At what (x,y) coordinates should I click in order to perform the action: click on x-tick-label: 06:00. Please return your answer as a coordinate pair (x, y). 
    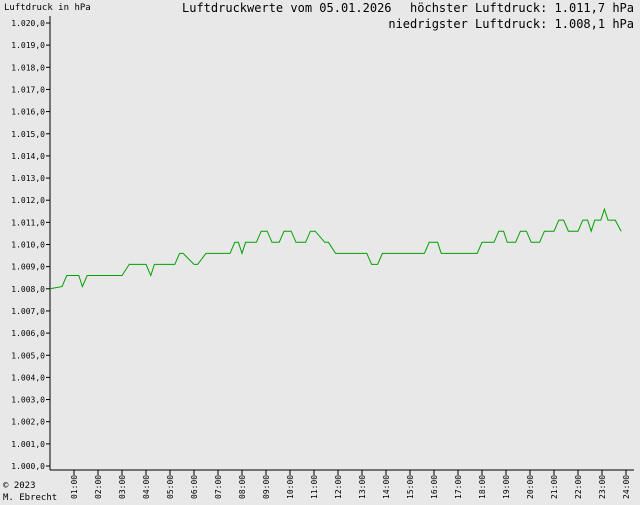
    Looking at the image, I should click on (194, 487).